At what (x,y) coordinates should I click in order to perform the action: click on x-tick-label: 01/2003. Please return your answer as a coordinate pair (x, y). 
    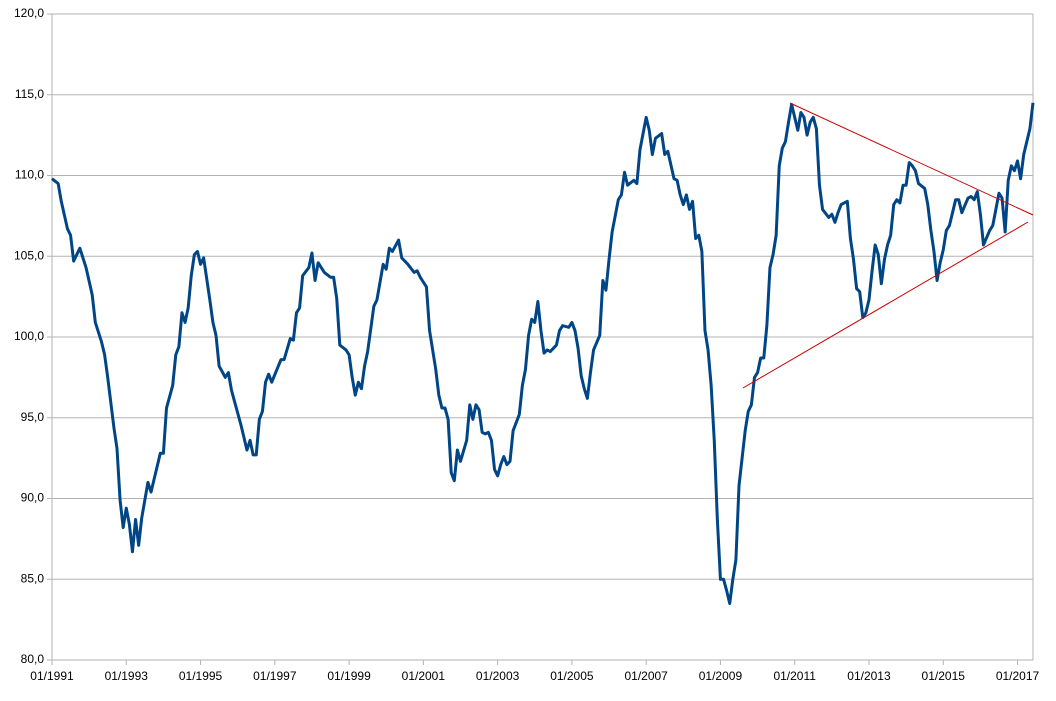
    Looking at the image, I should click on (498, 676).